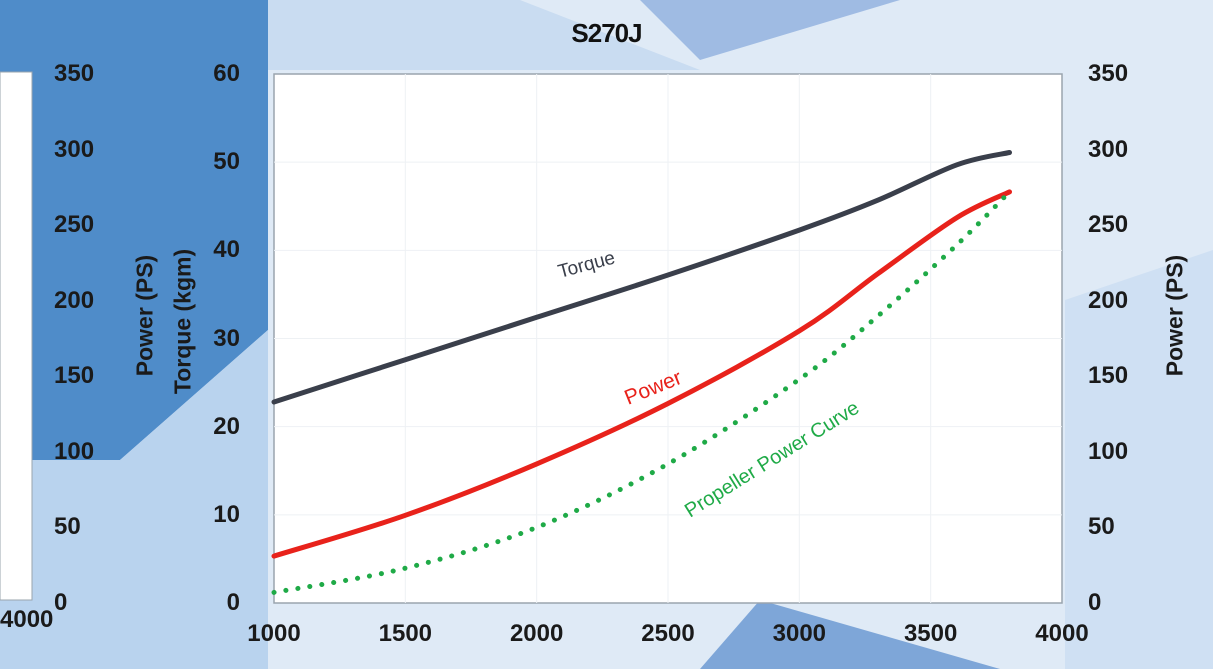 The width and height of the screenshot is (1213, 669). I want to click on y-left-tick-label: 10, so click(226, 514).